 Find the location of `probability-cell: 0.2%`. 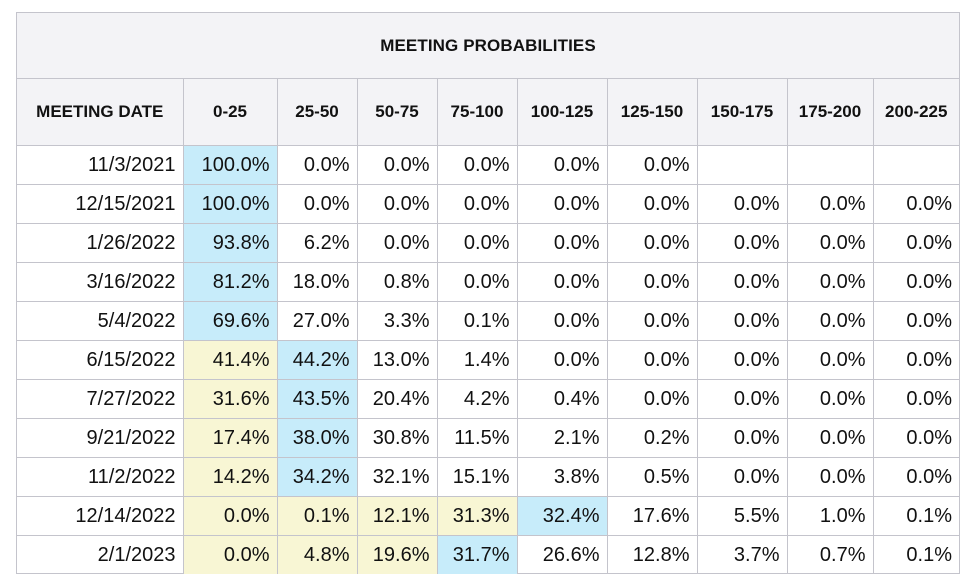

probability-cell: 0.2% is located at coordinates (652, 438).